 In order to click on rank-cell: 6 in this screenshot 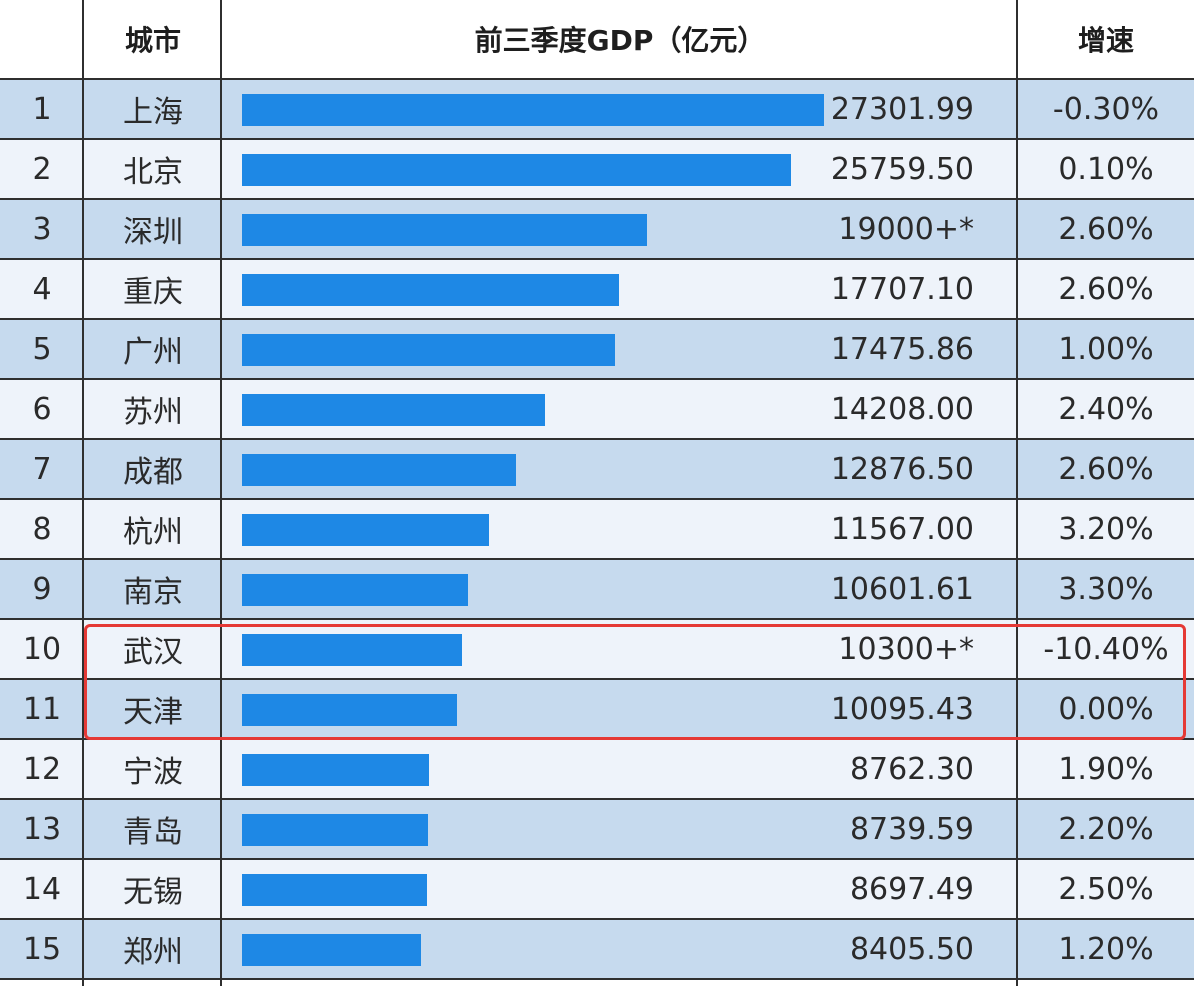, I will do `click(42, 409)`.